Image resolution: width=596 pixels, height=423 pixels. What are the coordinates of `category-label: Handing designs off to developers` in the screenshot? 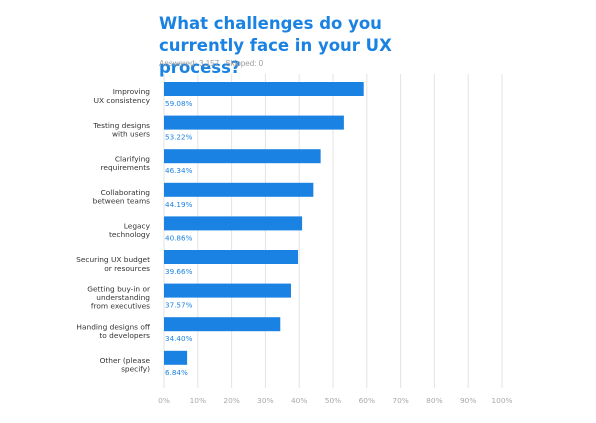 It's located at (113, 331).